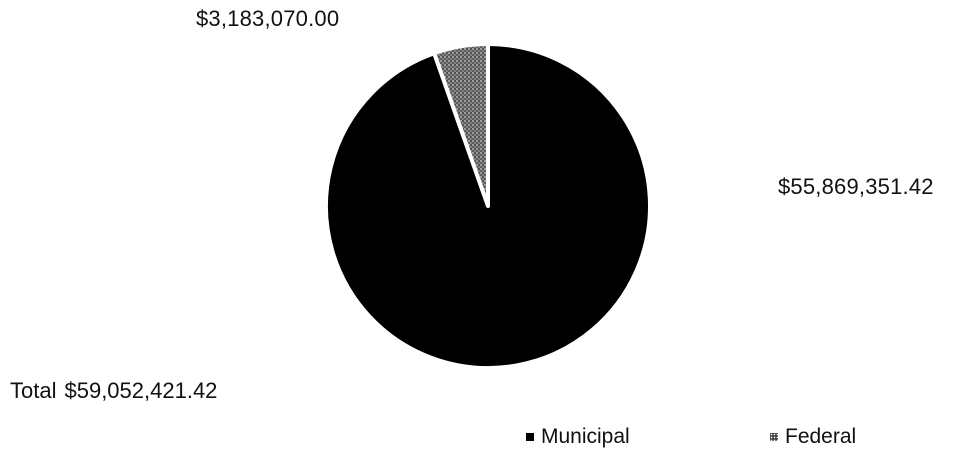 The width and height of the screenshot is (957, 453). I want to click on legend-swatch-municipal, so click(530, 437).